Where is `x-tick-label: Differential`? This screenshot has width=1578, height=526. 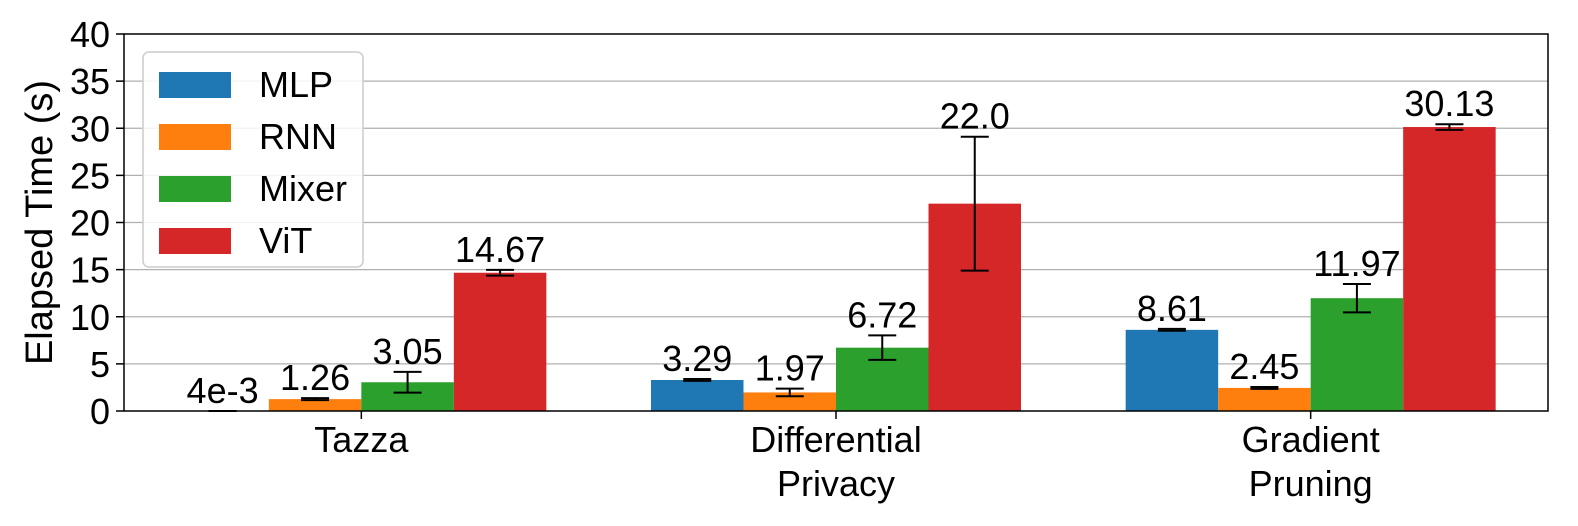 x-tick-label: Differential is located at coordinates (835, 439).